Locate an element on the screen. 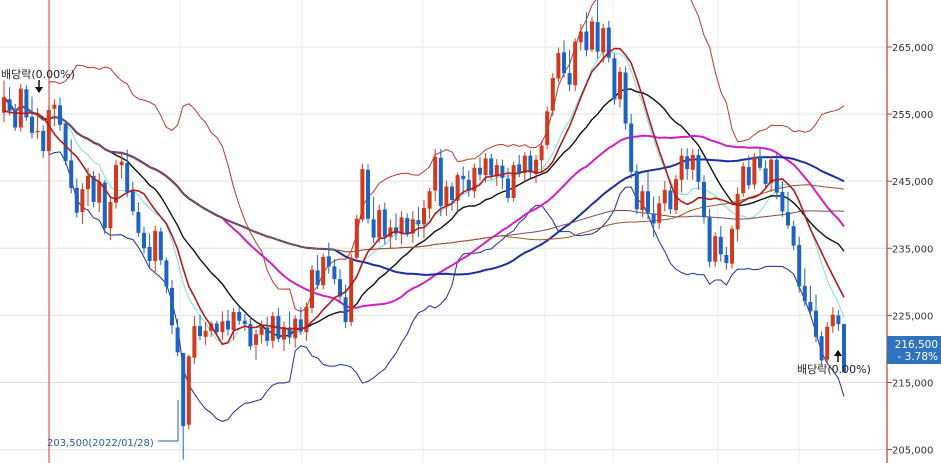 The width and height of the screenshot is (941, 463). y-tick-label: 225,000 is located at coordinates (912, 316).